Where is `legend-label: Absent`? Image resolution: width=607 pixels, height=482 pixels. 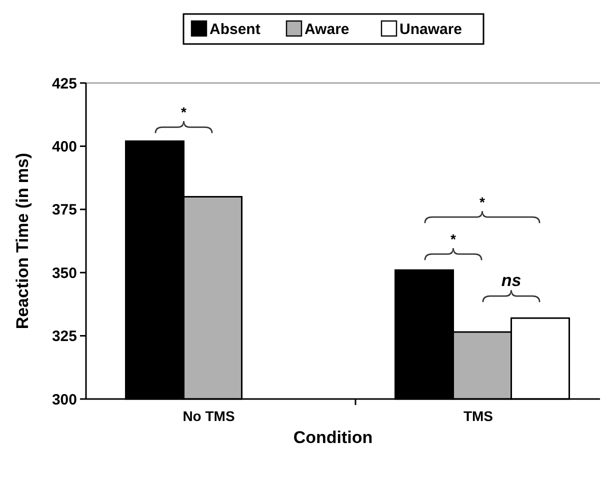
legend-label: Absent is located at coordinates (235, 29).